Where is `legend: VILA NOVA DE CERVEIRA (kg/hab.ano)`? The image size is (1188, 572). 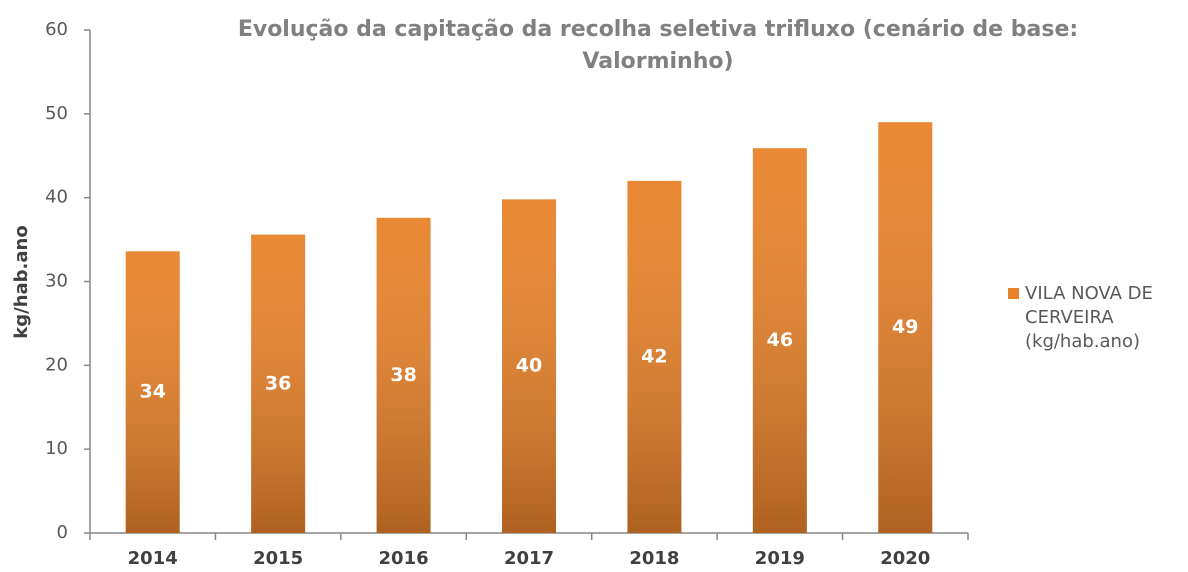
legend: VILA NOVA DE CERVEIRA (kg/hab.ano) is located at coordinates (1095, 318).